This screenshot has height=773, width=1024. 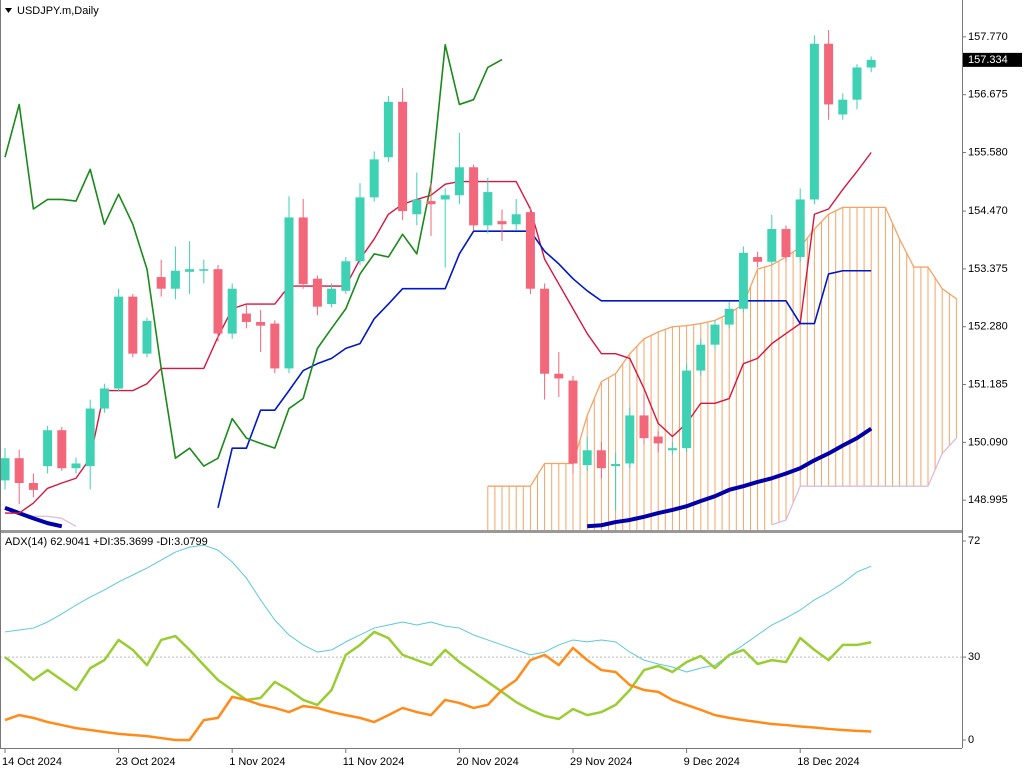 I want to click on y-tick-label: 150.090, so click(x=988, y=442).